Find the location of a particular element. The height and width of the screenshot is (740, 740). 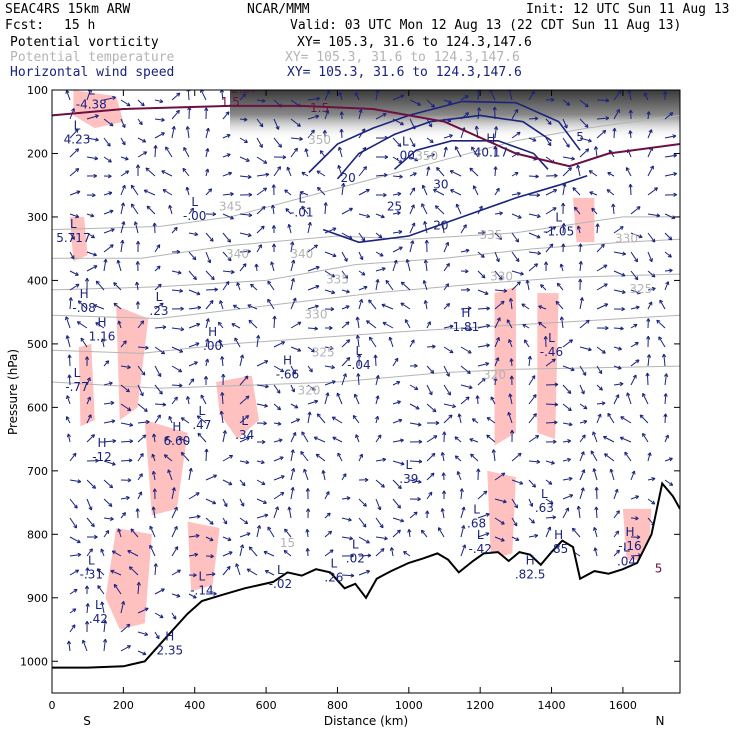

extremum-value: -.46 is located at coordinates (551, 352).